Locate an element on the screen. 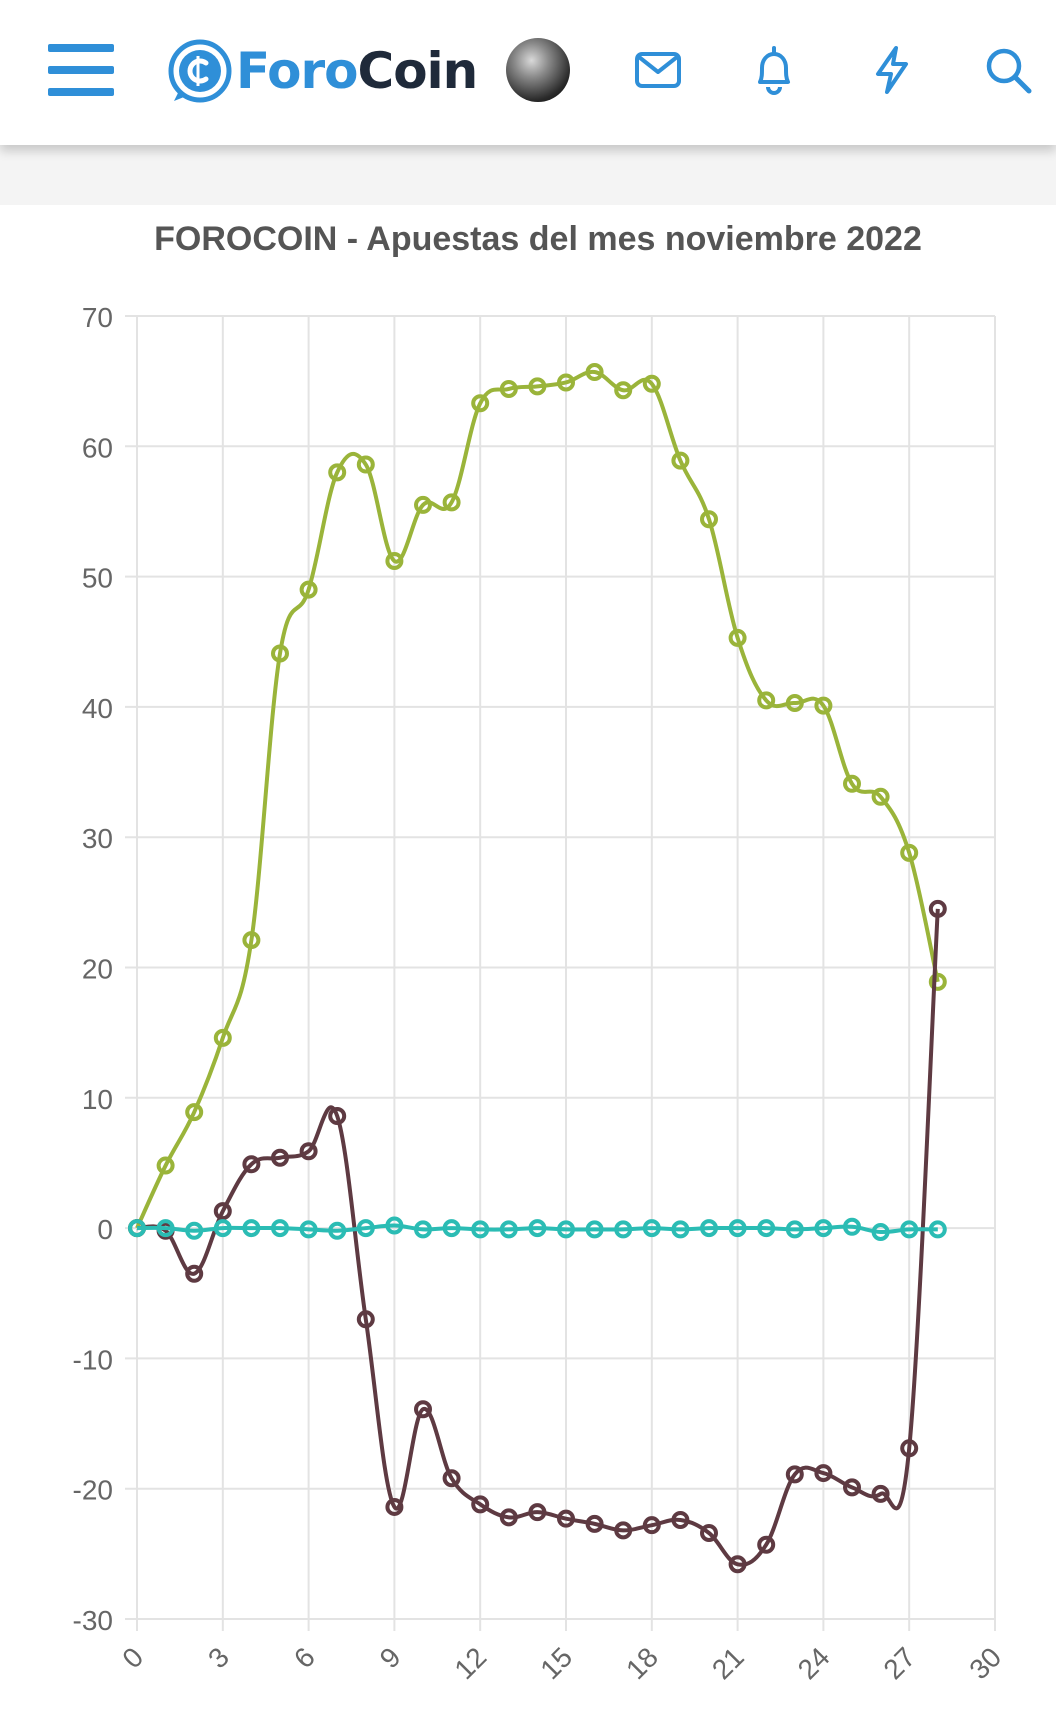 This screenshot has width=1056, height=1722. avatar is located at coordinates (538, 70).